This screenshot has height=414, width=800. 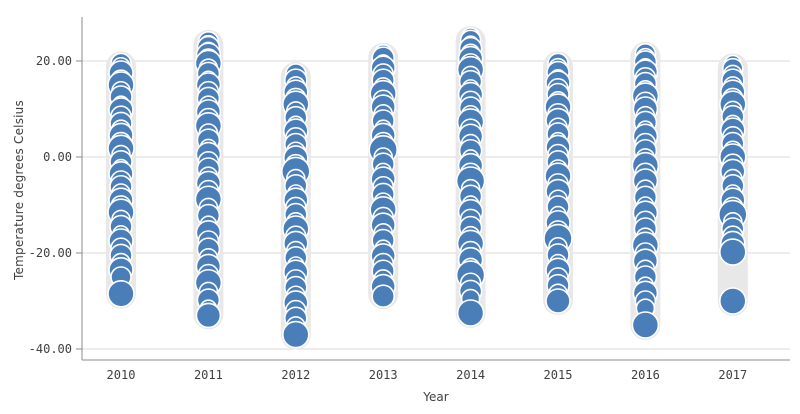 I want to click on x-tick-label: 2015, so click(x=558, y=375).